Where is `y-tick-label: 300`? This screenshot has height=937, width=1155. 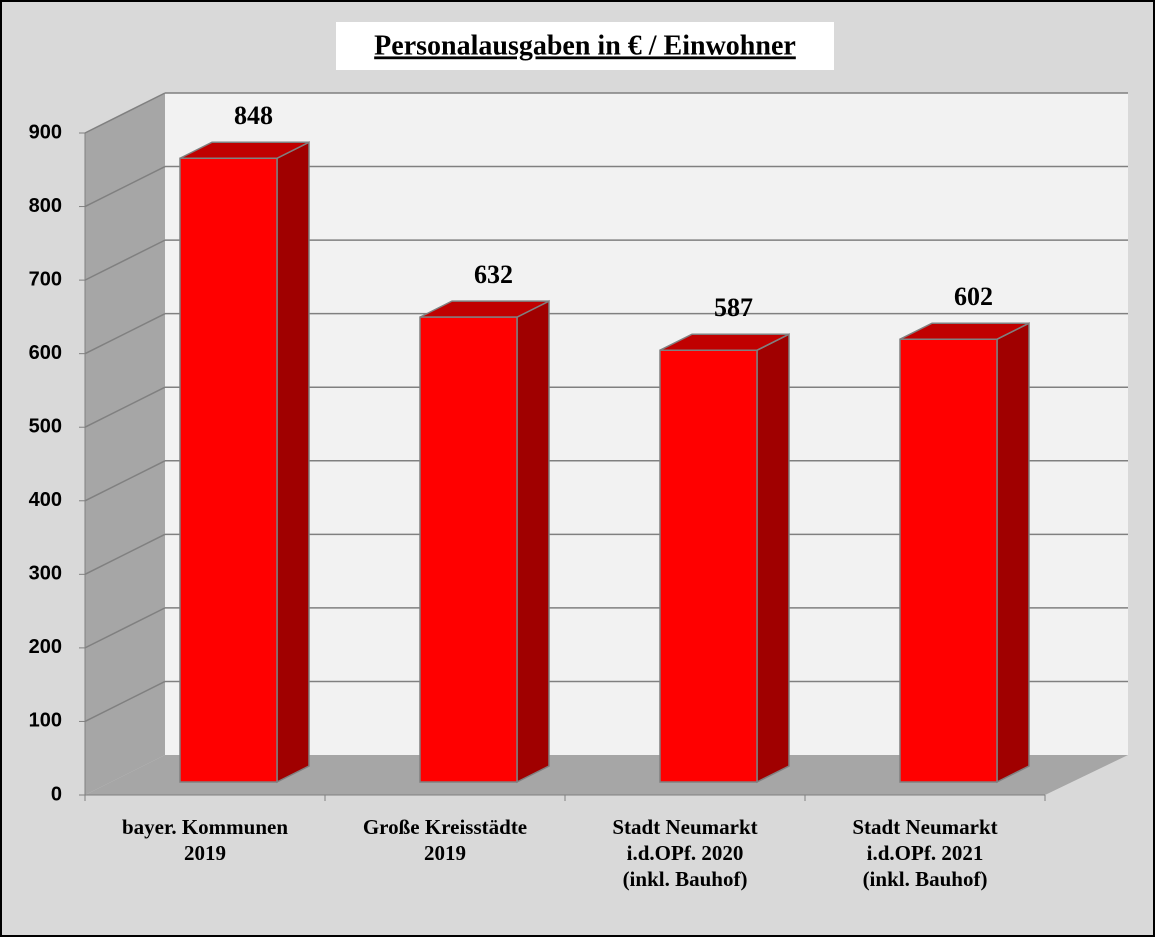 y-tick-label: 300 is located at coordinates (45, 574).